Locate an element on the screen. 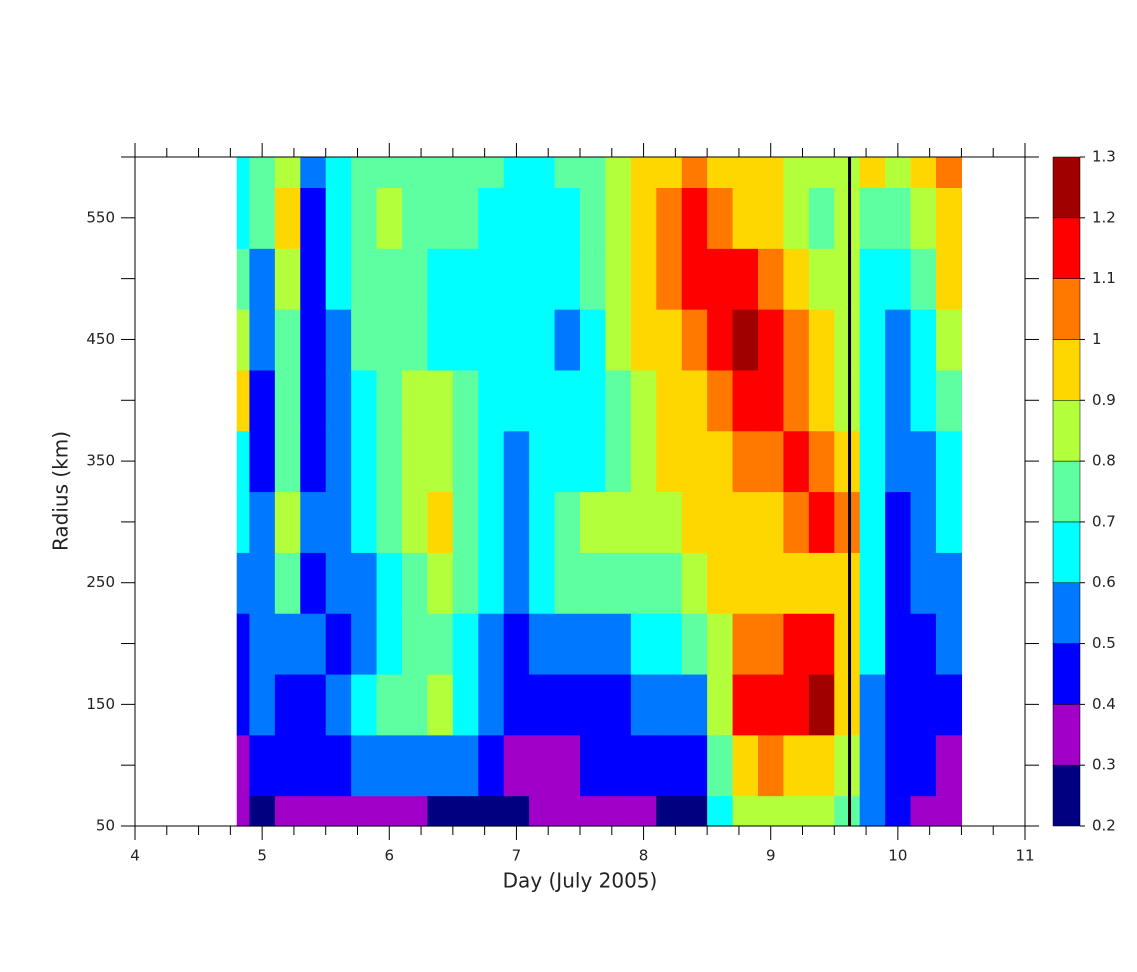  x-tick-label: 5 is located at coordinates (262, 856).